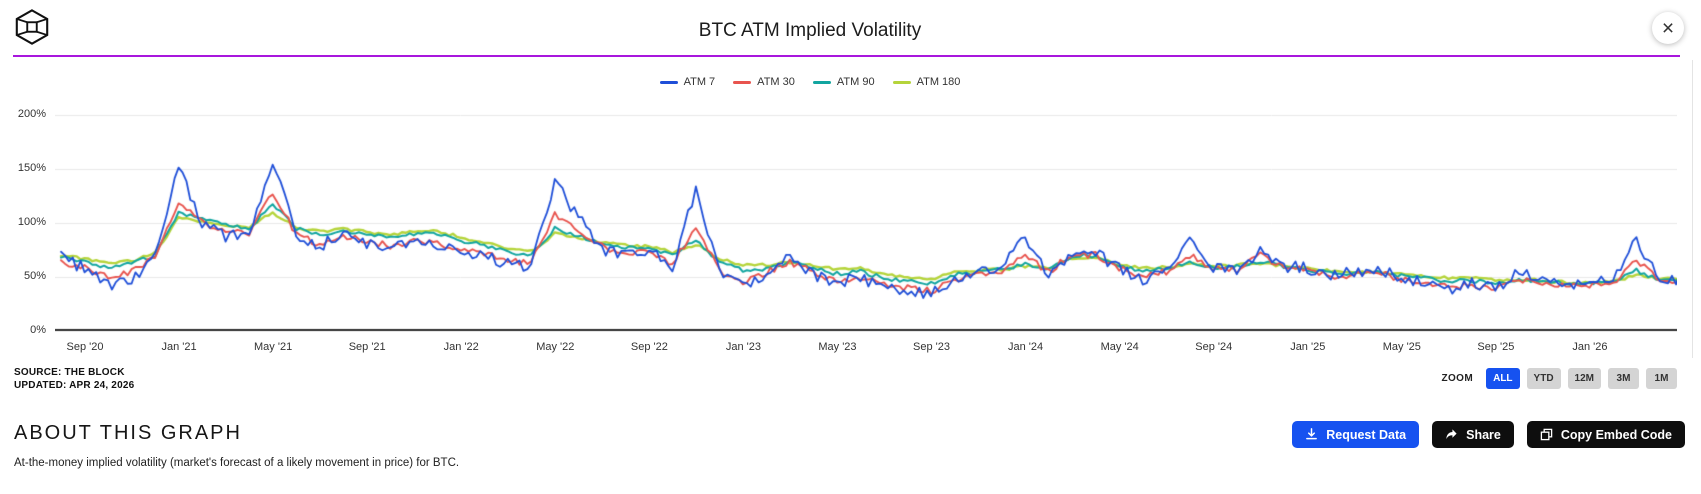 The image size is (1701, 494). I want to click on x-axis-label: Sep '23, so click(932, 347).